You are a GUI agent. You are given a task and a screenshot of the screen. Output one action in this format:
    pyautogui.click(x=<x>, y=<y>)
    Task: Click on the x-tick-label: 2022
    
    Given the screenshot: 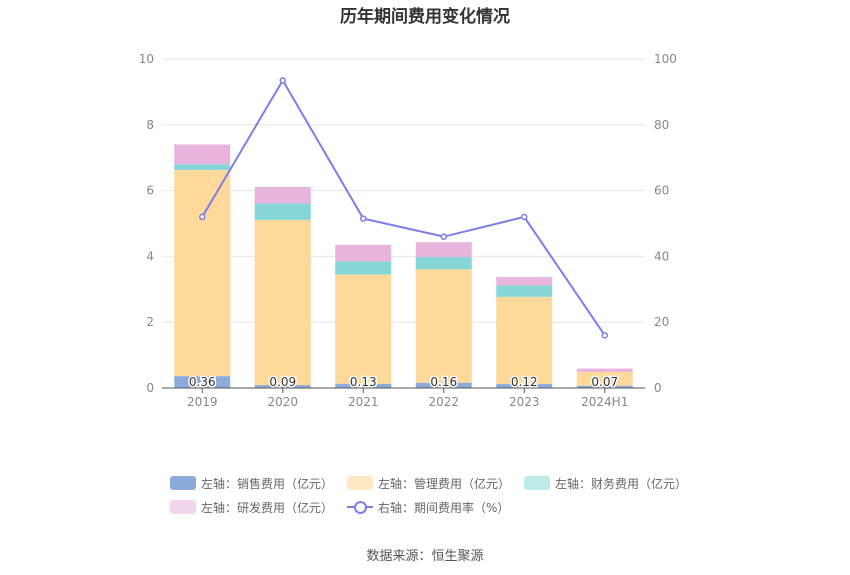 What is the action you would take?
    pyautogui.click(x=443, y=402)
    